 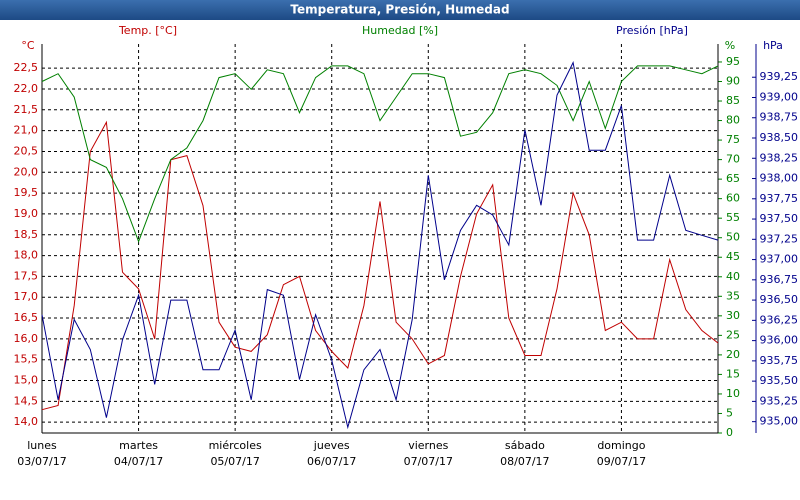 I want to click on y2-tick-label: 85, so click(x=733, y=100).